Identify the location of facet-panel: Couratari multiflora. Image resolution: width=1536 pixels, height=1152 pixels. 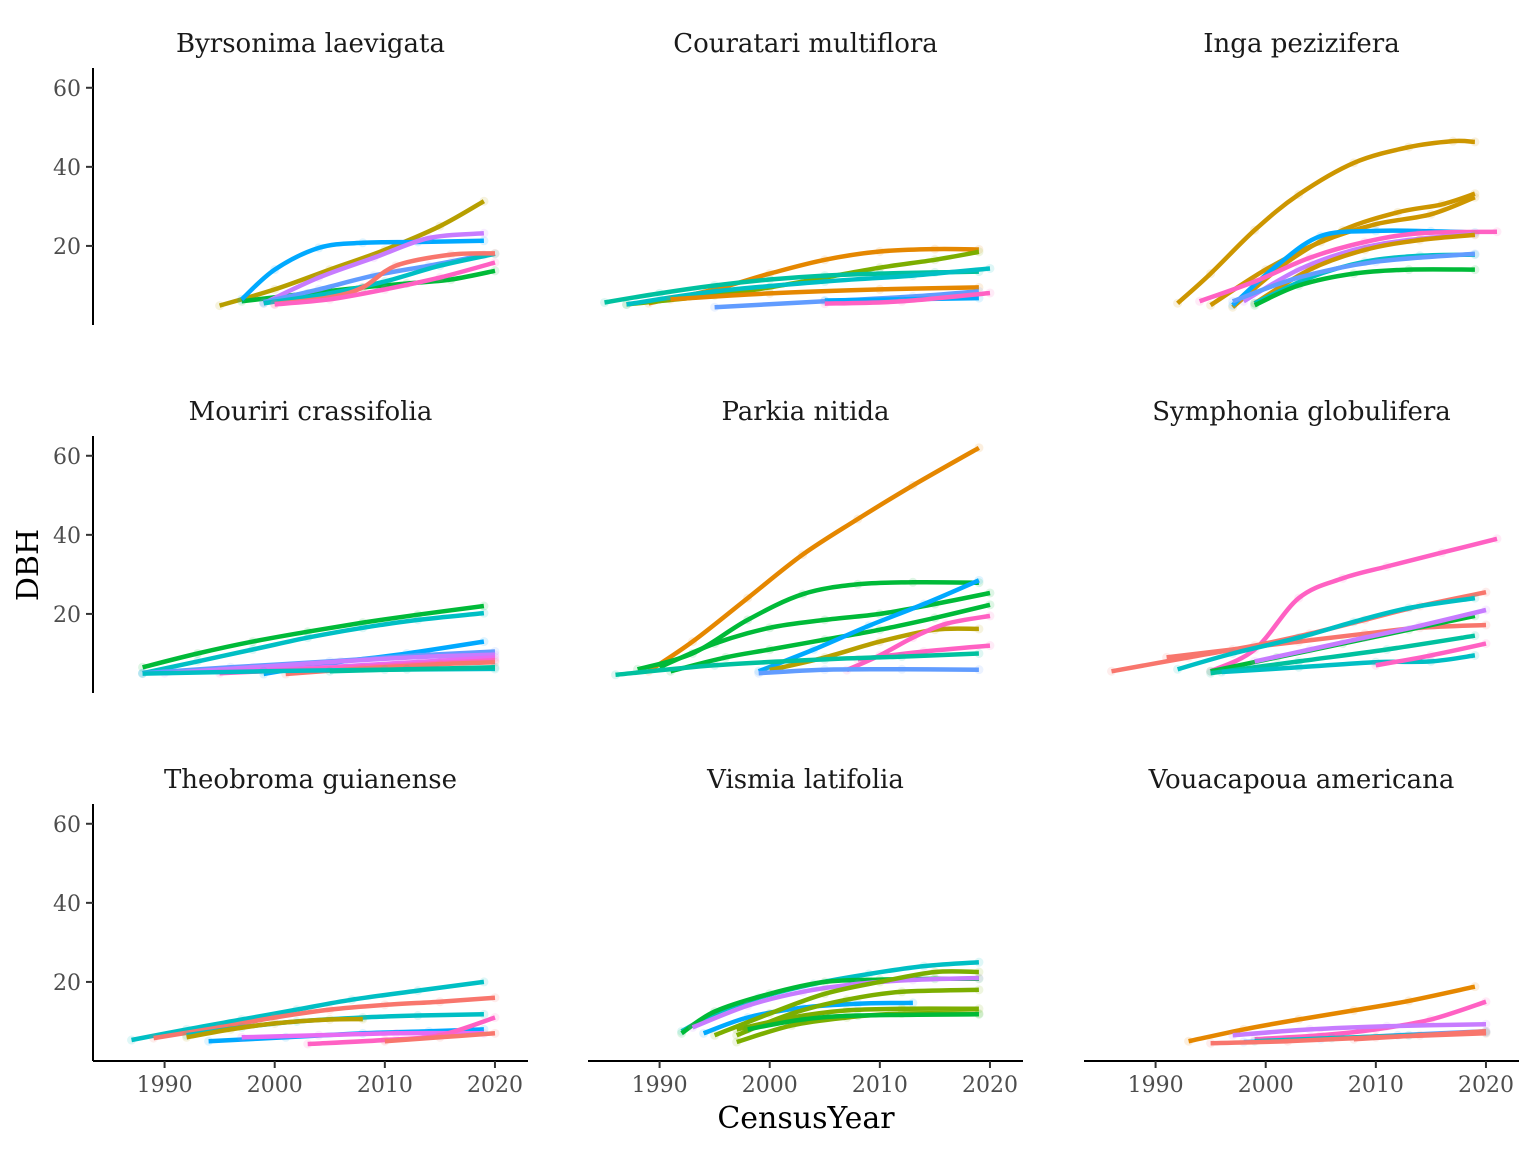
(797, 170).